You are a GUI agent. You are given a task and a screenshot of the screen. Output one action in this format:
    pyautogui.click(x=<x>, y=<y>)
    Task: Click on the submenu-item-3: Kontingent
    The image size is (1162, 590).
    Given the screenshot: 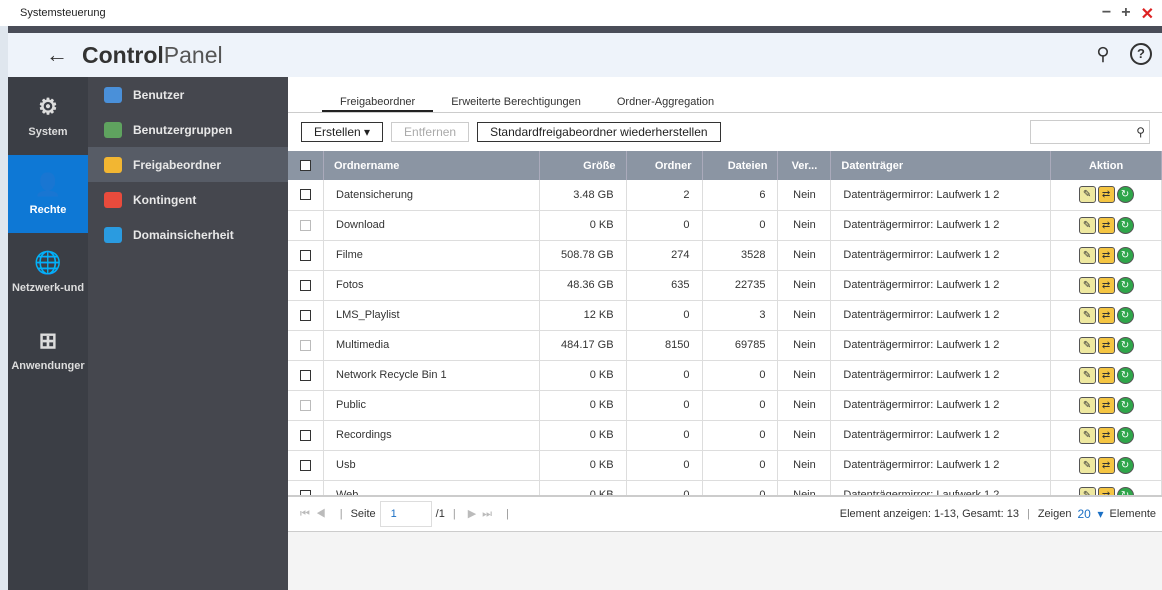 What is the action you would take?
    pyautogui.click(x=188, y=199)
    